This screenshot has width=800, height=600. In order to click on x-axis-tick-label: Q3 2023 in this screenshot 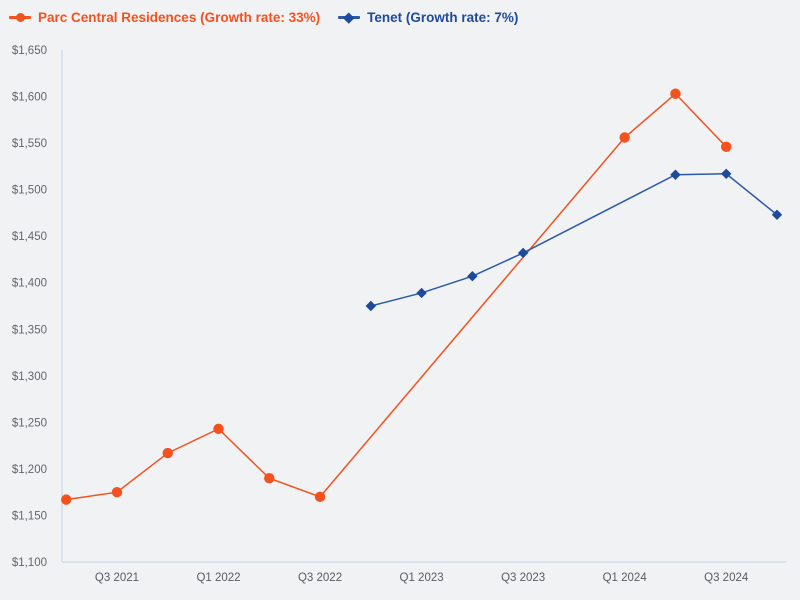, I will do `click(523, 578)`.